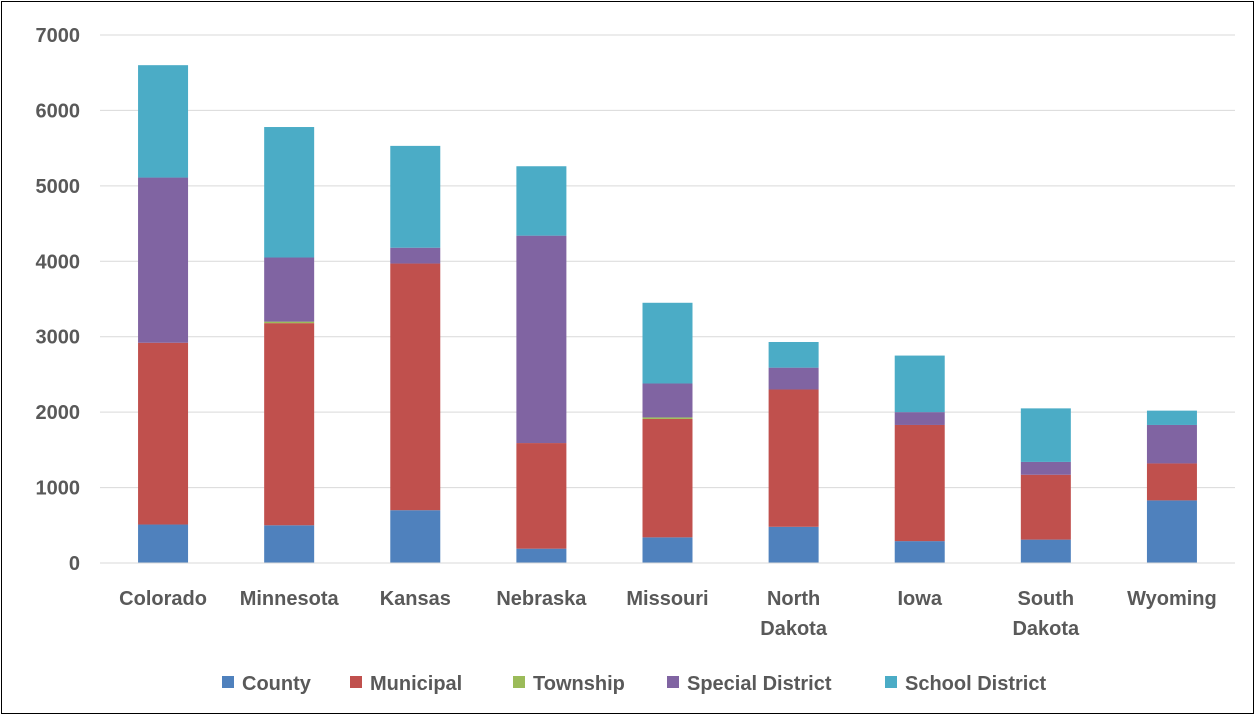 The height and width of the screenshot is (717, 1257). What do you see at coordinates (58, 300) in the screenshot?
I see `y-axis-ticks: 0 1000 2000 3000 4000 5000 6000 7000` at bounding box center [58, 300].